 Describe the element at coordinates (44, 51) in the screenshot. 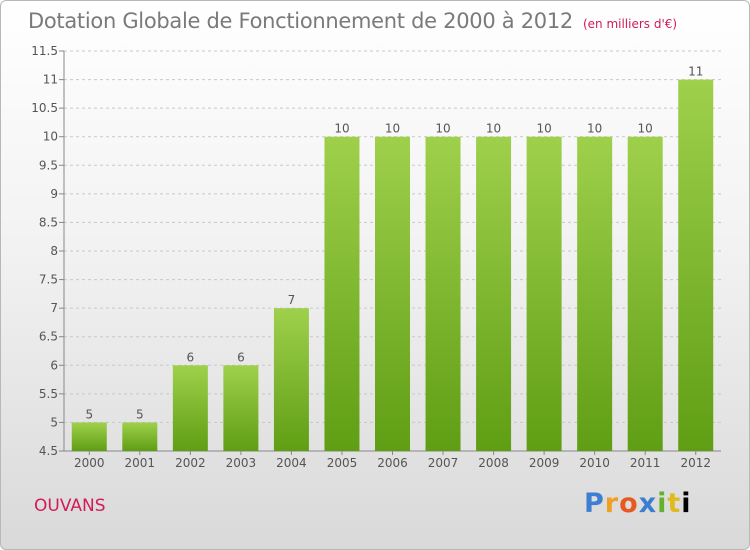

I see `y-tick-label: 11.5` at that location.